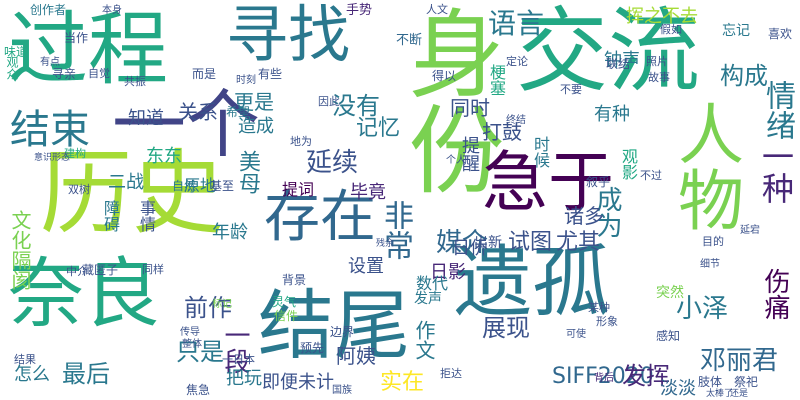 The width and height of the screenshot is (800, 400). Describe the element at coordinates (332, 163) in the screenshot. I see `cloud-word: 延续` at that location.